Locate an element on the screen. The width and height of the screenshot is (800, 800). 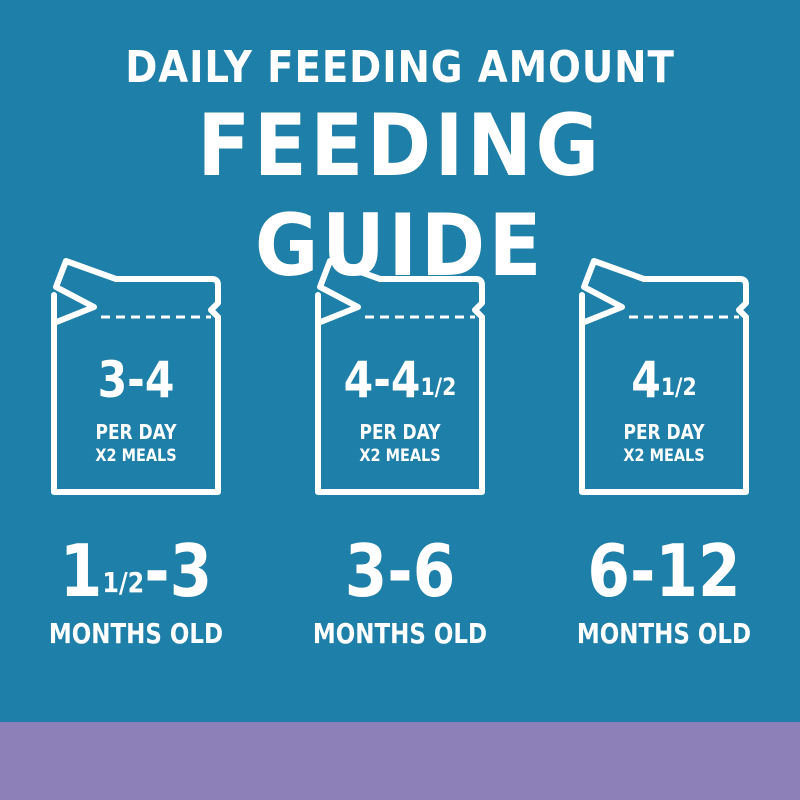
food-bag-icon: 3-4 PER DAY X2 MEALS is located at coordinates (136, 377).